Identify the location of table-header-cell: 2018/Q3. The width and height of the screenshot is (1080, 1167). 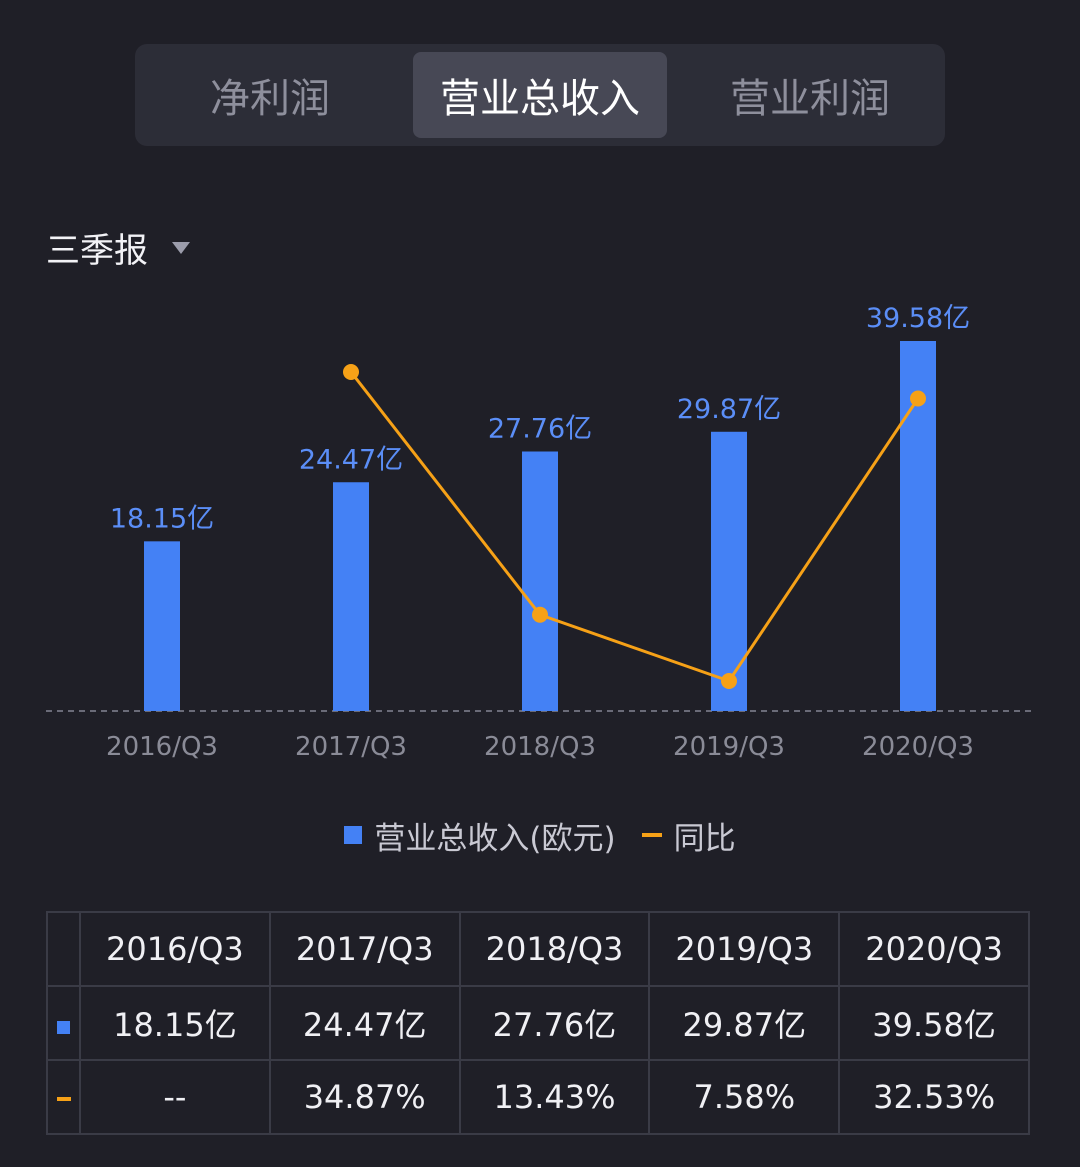
(554, 949).